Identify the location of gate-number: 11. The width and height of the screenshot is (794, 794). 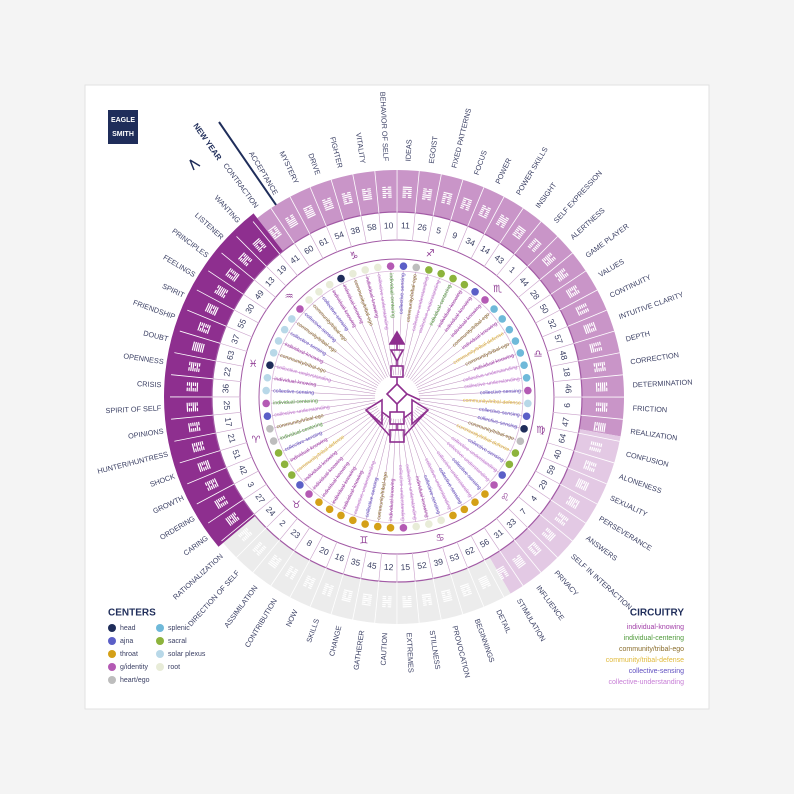
(406, 225).